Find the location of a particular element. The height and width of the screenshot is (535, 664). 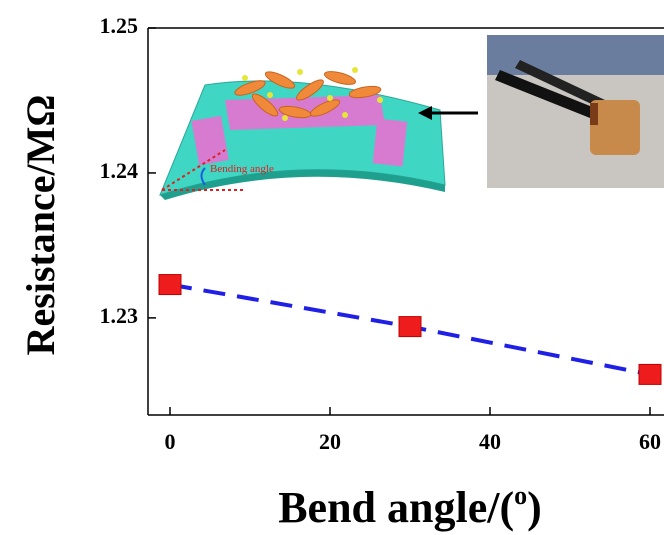

x-axis-label-text: Bend angle/( is located at coordinates (396, 507).